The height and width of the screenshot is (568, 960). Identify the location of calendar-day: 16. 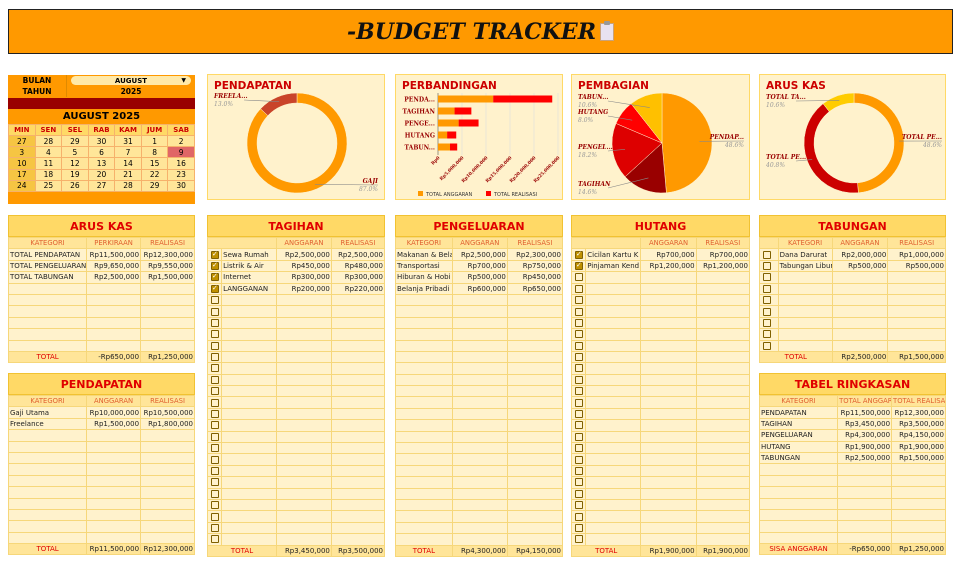
(181, 163).